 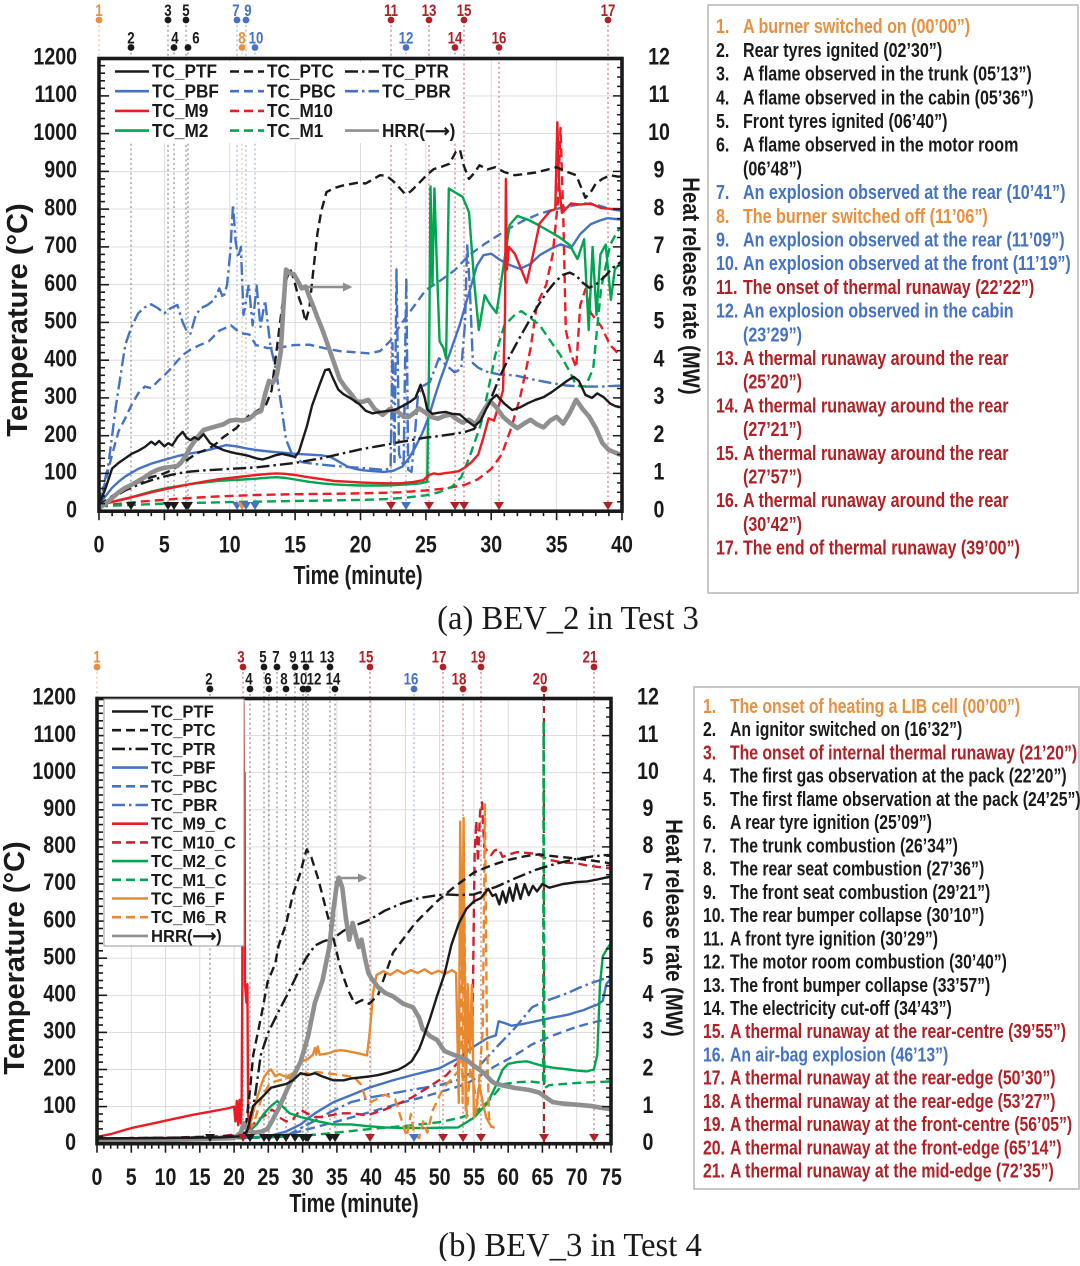 What do you see at coordinates (491, 544) in the screenshot?
I see `svg-text: 30` at bounding box center [491, 544].